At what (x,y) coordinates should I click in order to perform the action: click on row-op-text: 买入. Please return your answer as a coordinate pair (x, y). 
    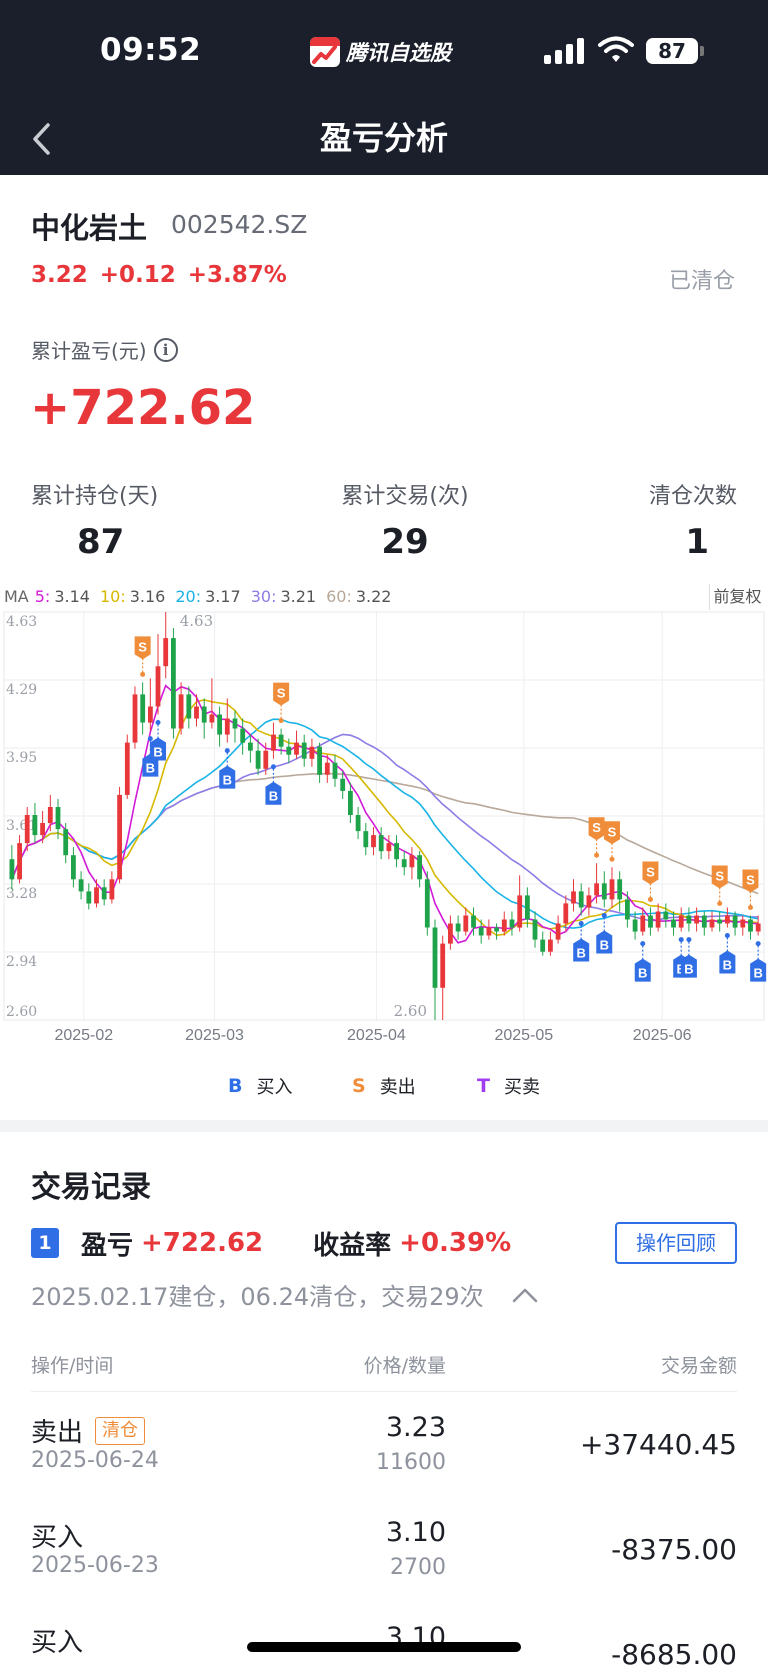
    Looking at the image, I should click on (57, 1643).